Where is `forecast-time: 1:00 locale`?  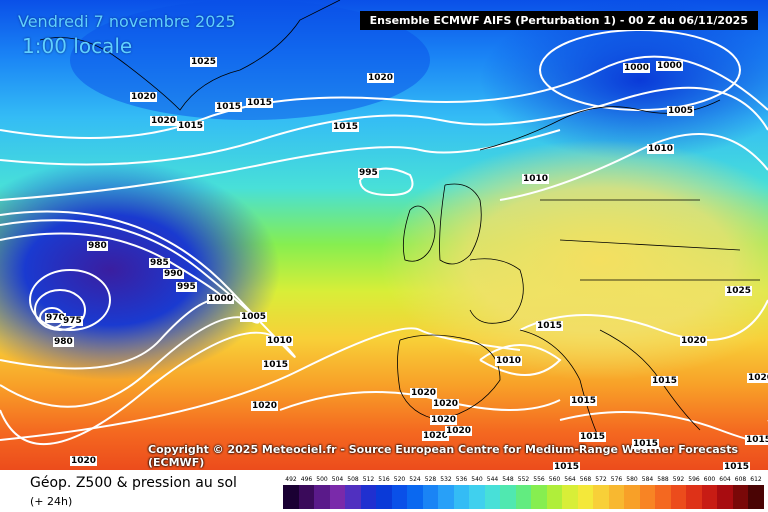
forecast-time: 1:00 locale is located at coordinates (77, 46).